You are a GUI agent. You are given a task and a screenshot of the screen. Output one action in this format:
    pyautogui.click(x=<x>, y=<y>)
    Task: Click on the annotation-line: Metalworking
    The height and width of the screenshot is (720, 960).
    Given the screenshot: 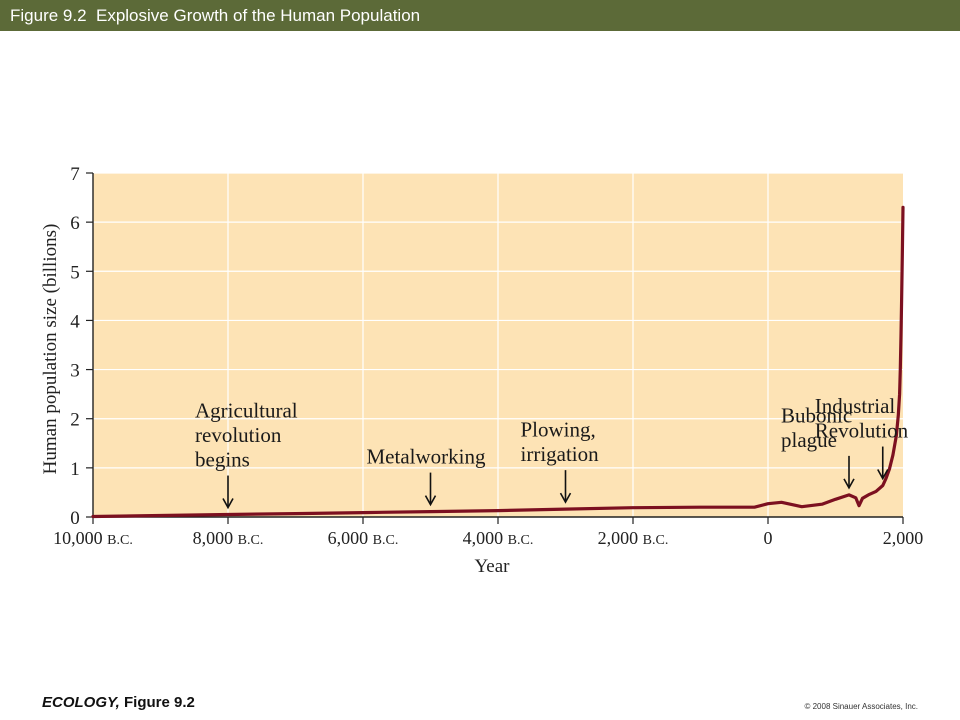 What is the action you would take?
    pyautogui.click(x=426, y=457)
    